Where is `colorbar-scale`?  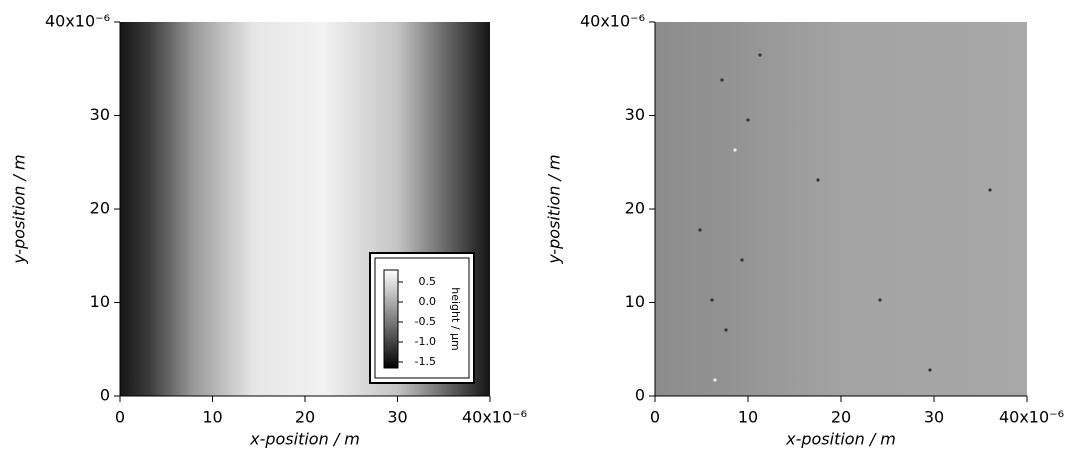 colorbar-scale is located at coordinates (391, 319).